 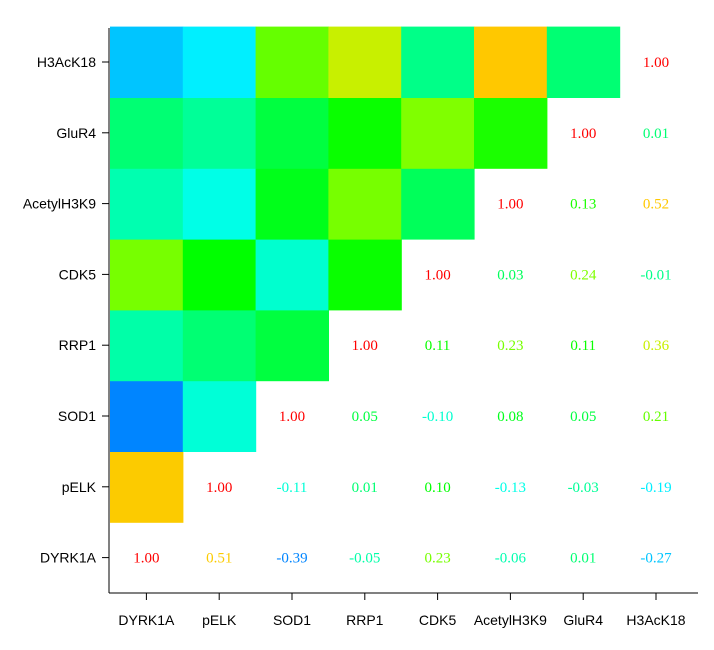 What do you see at coordinates (656, 559) in the screenshot?
I see `value-label-DYRK1A-H3AcK18: -0.27` at bounding box center [656, 559].